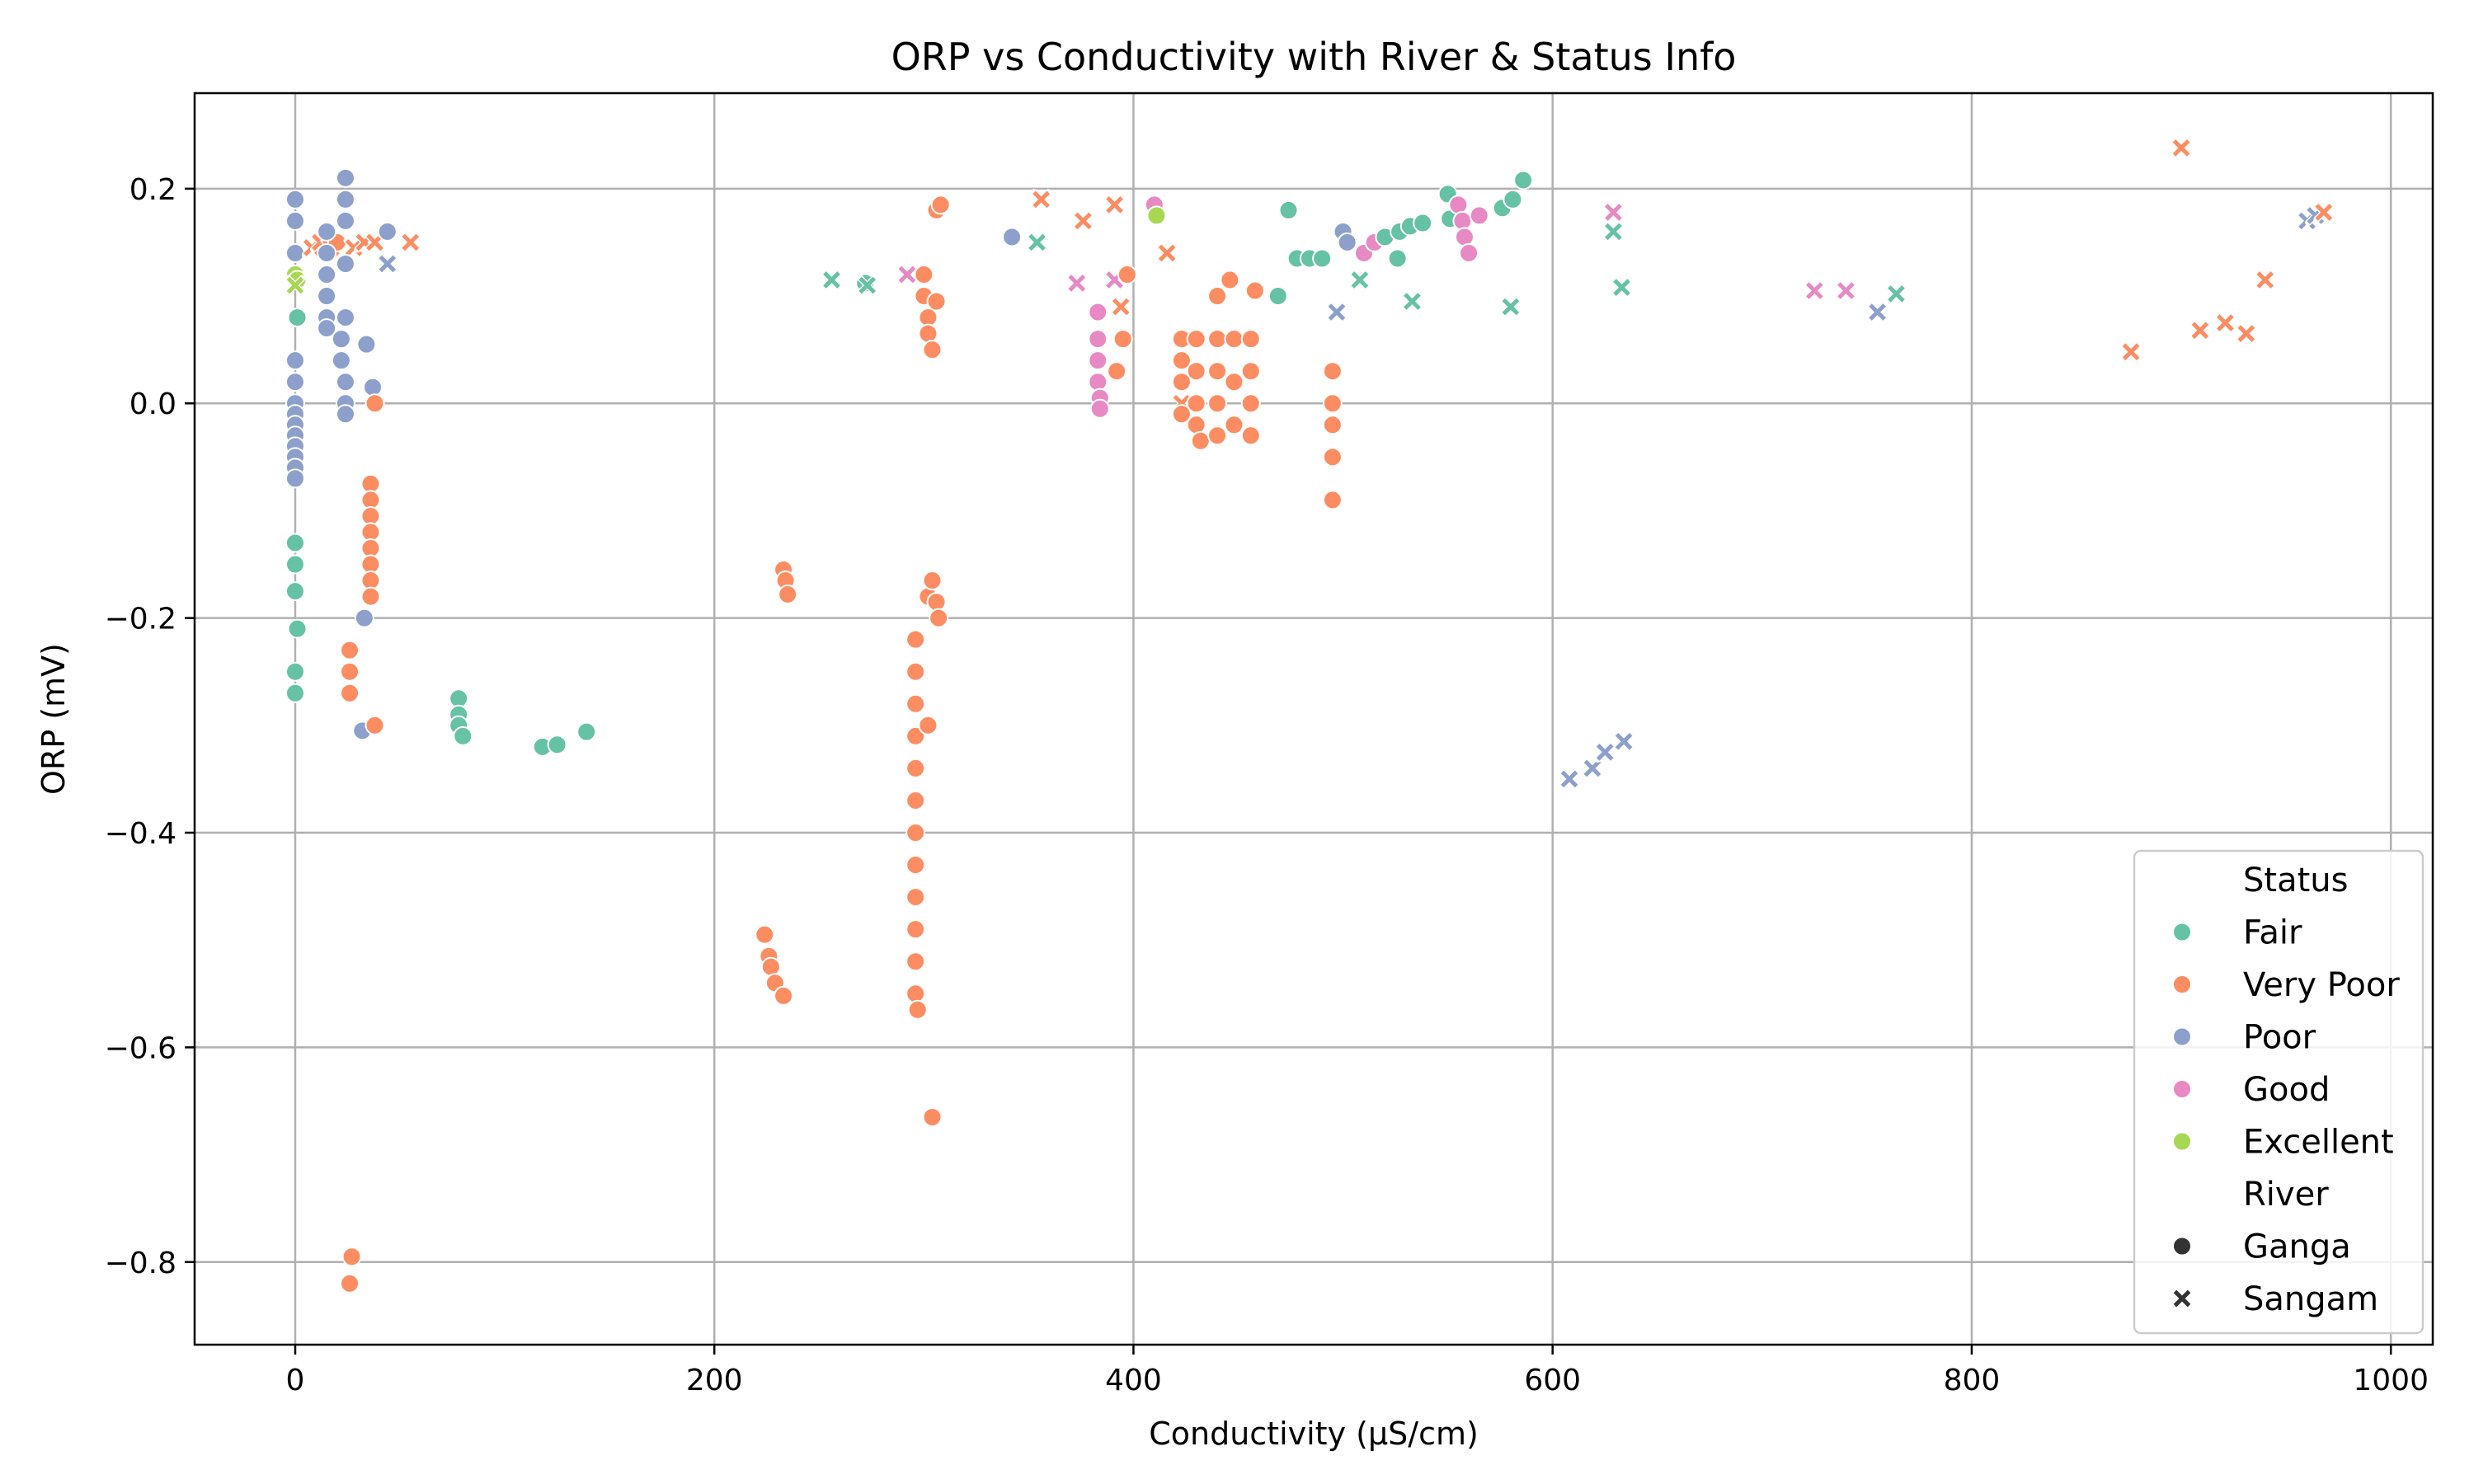  Describe the element at coordinates (152, 190) in the screenshot. I see `y-tick-label: 0.2` at that location.